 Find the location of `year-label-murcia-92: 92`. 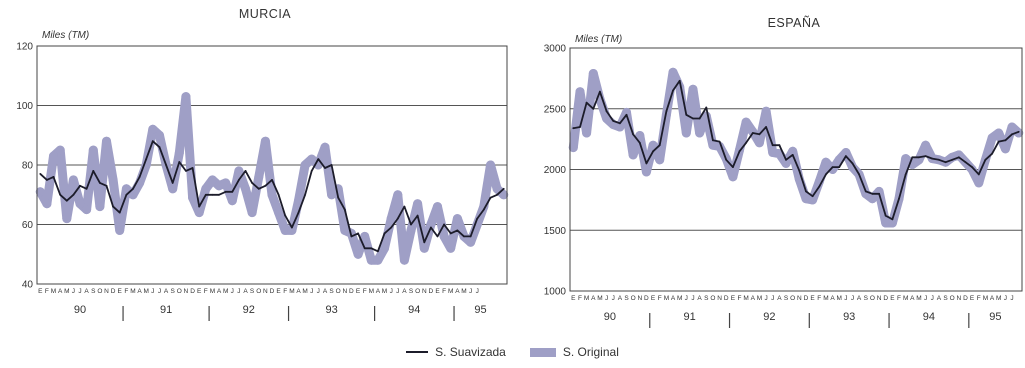

year-label-murcia-92: 92 is located at coordinates (249, 310).